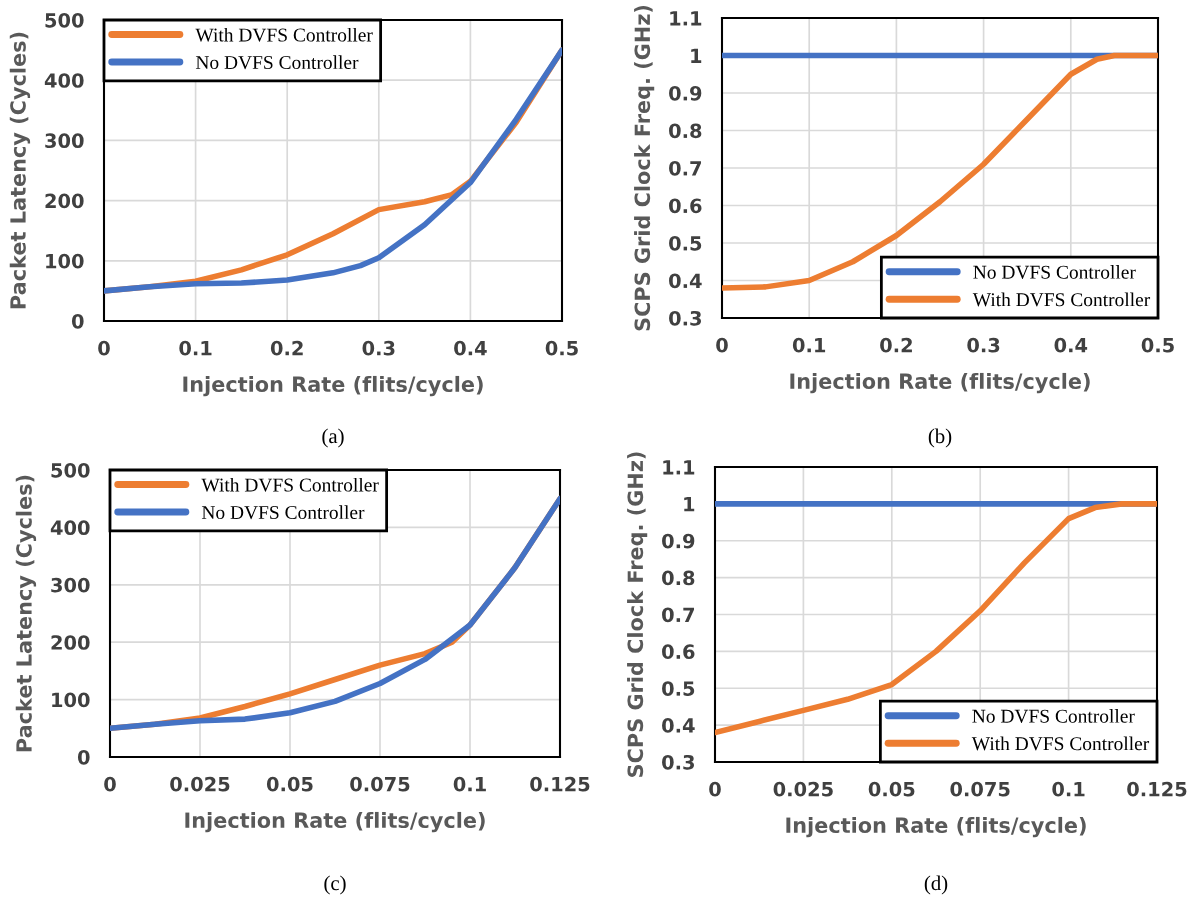 The height and width of the screenshot is (900, 1193). What do you see at coordinates (936, 885) in the screenshot?
I see `text: (d)` at bounding box center [936, 885].